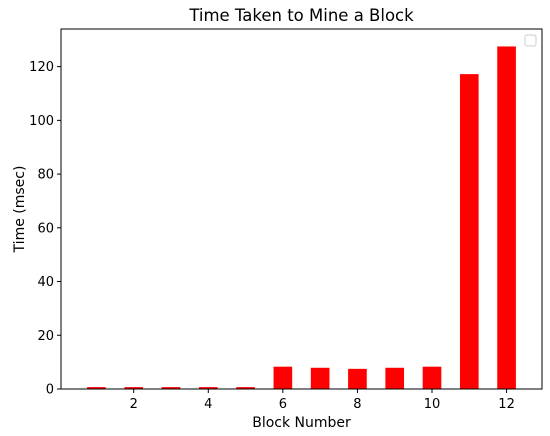 This screenshot has height=436, width=550. I want to click on y-tick-label: 80, so click(45, 175).